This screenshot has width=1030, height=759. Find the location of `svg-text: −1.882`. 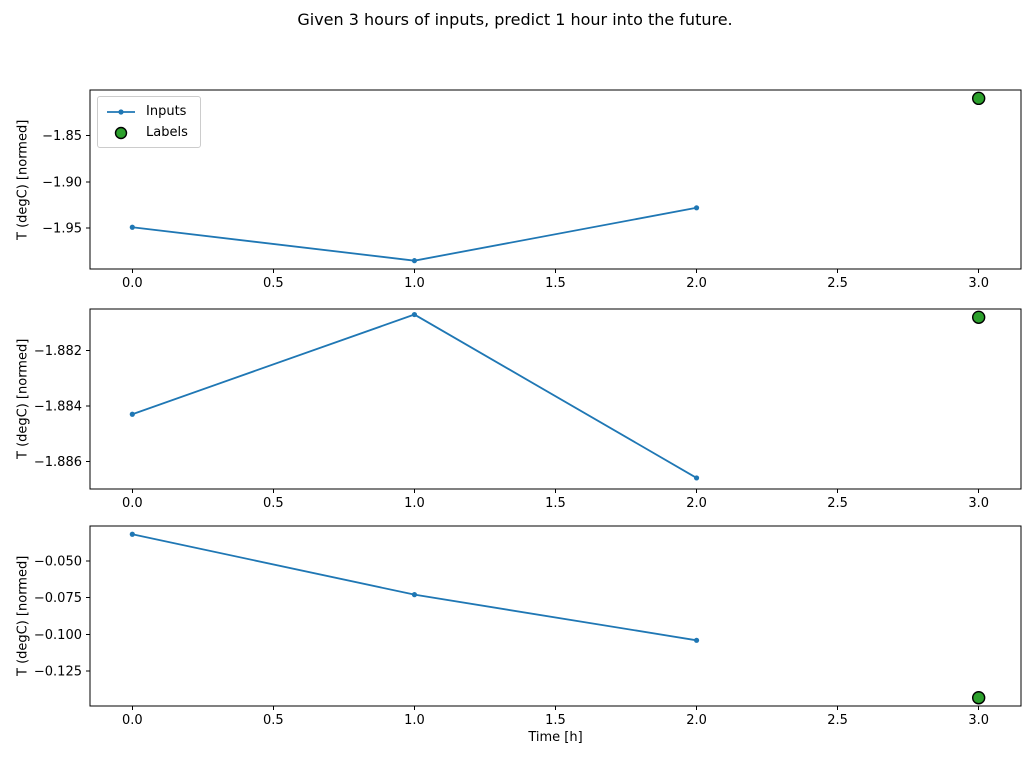

svg-text: −1.882 is located at coordinates (58, 351).